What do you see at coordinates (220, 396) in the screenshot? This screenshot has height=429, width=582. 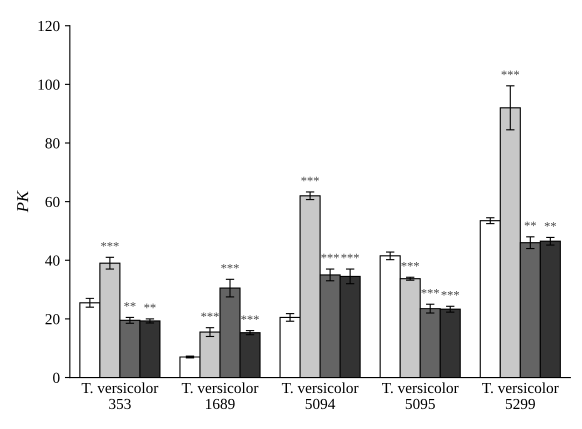 I see `x-tick-label: T. versicolor 1689` at bounding box center [220, 396].